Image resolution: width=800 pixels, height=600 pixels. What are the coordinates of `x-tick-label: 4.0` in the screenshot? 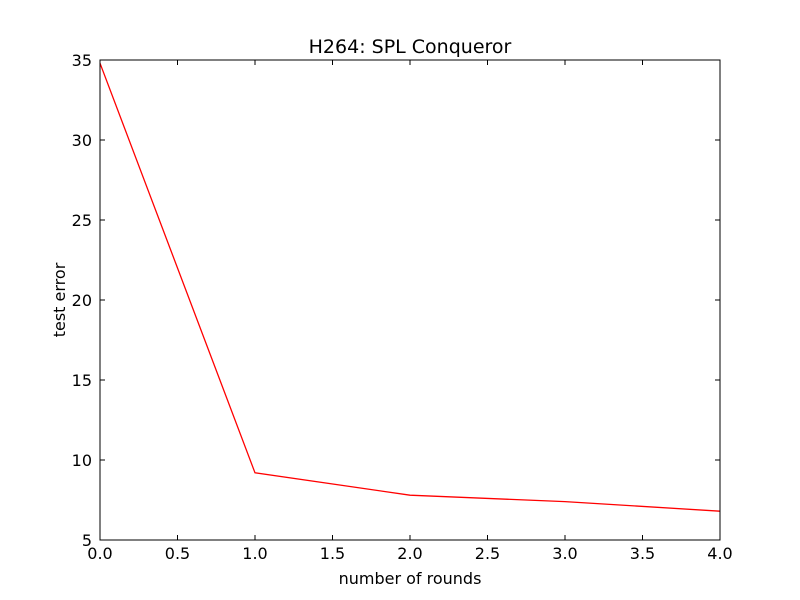 It's located at (719, 553).